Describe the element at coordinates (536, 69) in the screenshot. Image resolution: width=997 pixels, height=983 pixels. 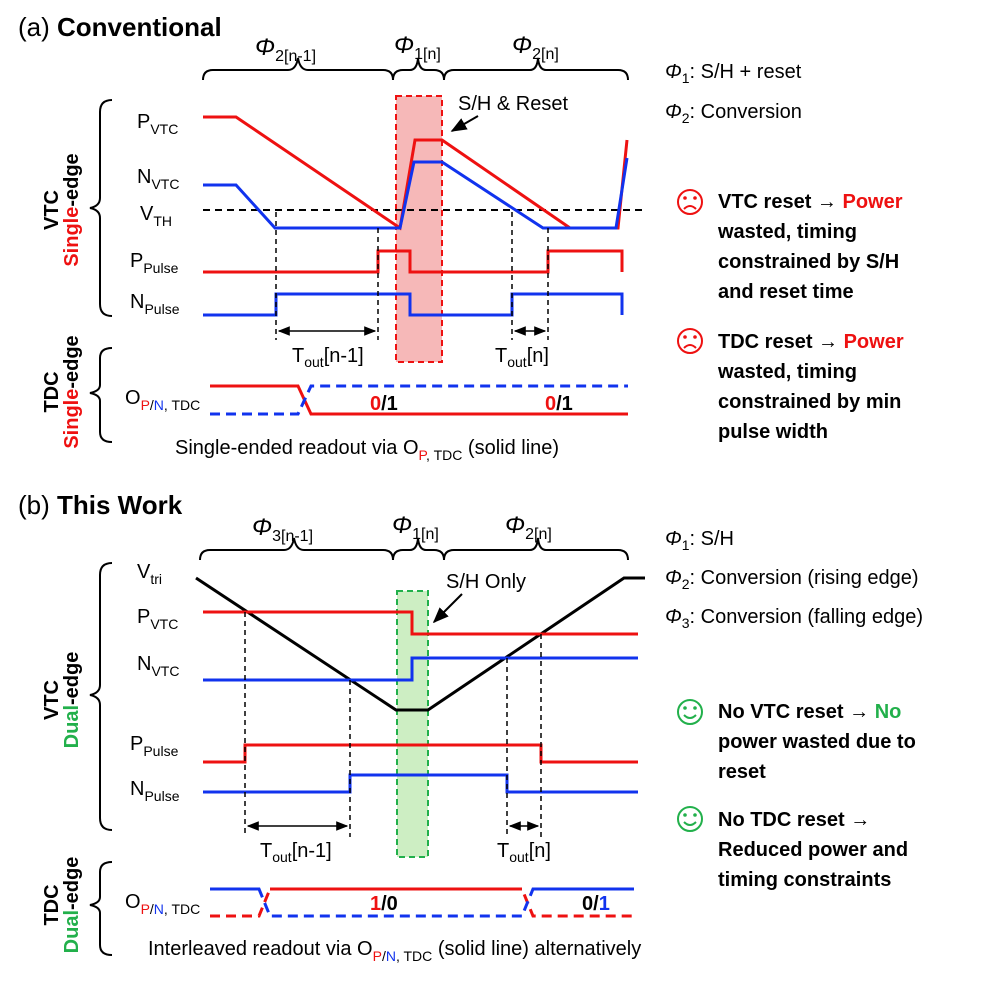
I see `brace-phi2-cur-a` at that location.